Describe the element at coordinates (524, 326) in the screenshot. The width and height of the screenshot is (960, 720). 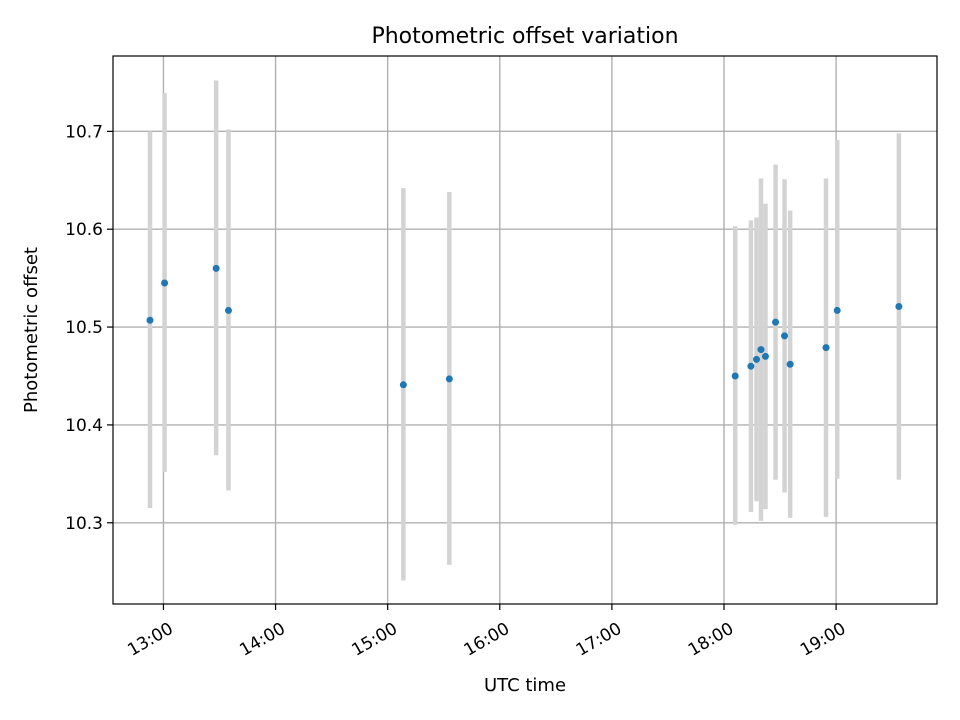
I see `data-points` at that location.